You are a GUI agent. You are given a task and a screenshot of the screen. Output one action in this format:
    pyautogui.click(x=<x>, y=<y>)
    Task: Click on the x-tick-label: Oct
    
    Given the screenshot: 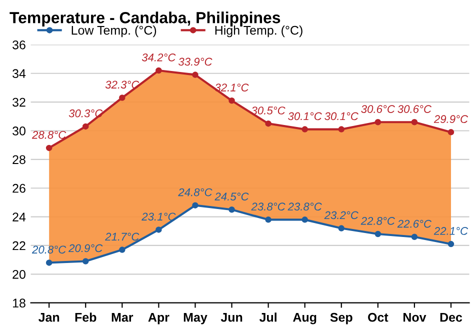 What is the action you would take?
    pyautogui.click(x=378, y=317)
    